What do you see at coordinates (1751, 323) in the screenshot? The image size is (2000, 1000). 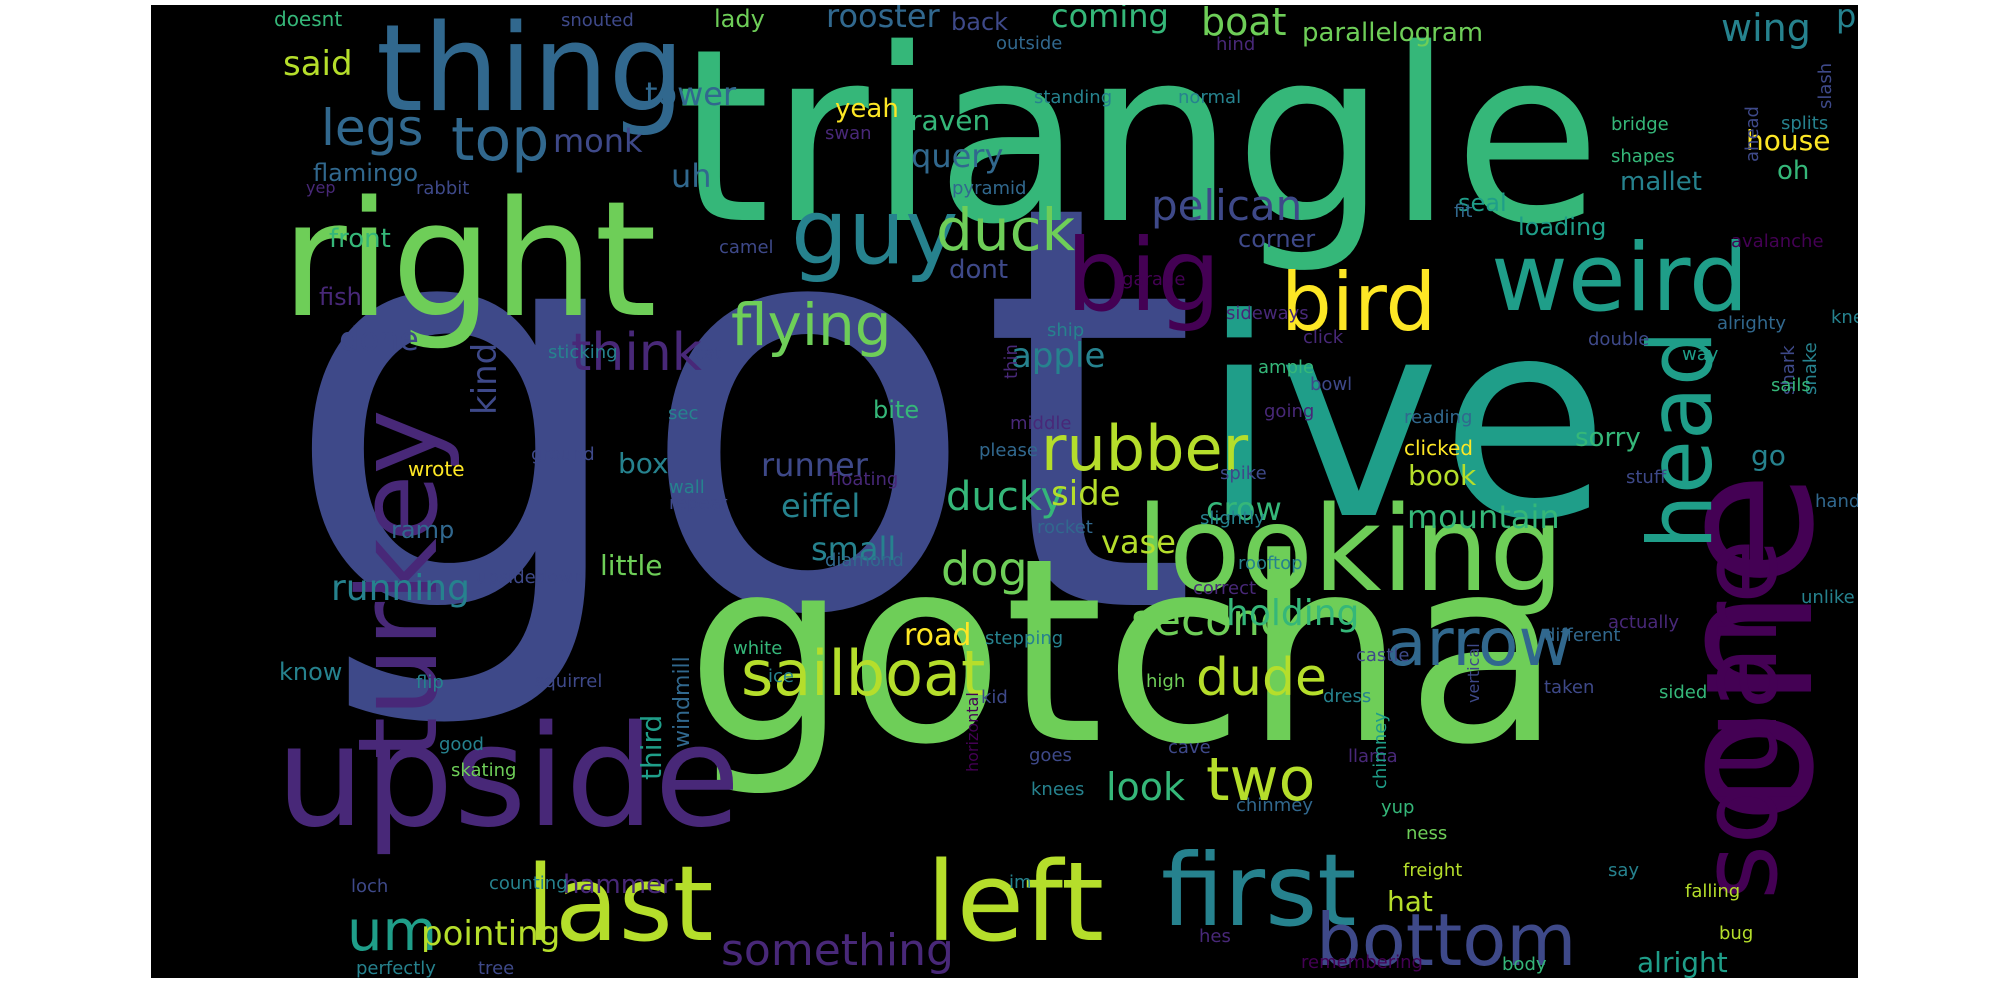 I see `word-alrighty: alrighty` at bounding box center [1751, 323].